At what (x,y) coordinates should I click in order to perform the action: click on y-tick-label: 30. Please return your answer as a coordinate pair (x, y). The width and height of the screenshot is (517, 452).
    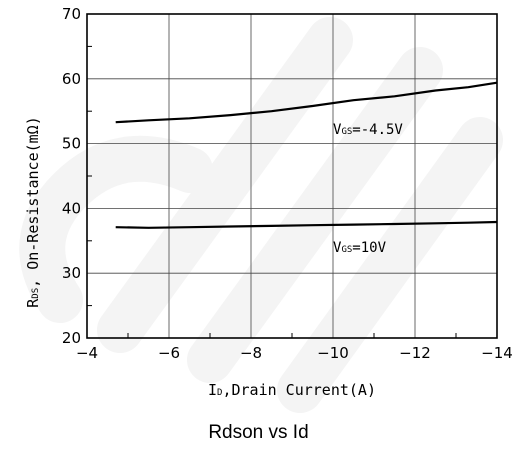
    Looking at the image, I should click on (71, 273).